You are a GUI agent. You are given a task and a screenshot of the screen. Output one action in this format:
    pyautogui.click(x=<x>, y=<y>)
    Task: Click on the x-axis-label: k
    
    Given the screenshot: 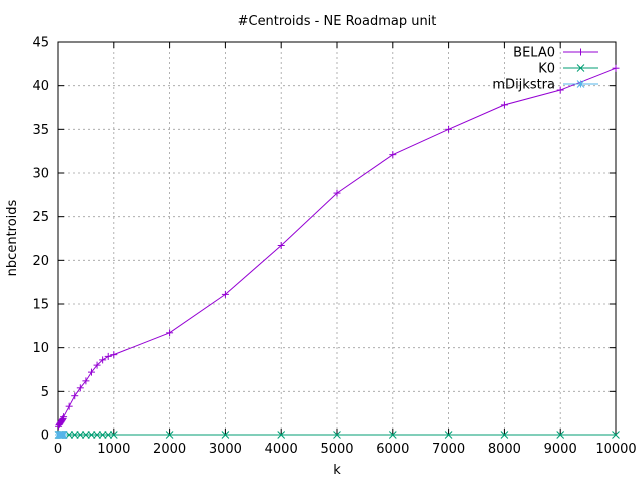 What is the action you would take?
    pyautogui.click(x=337, y=470)
    